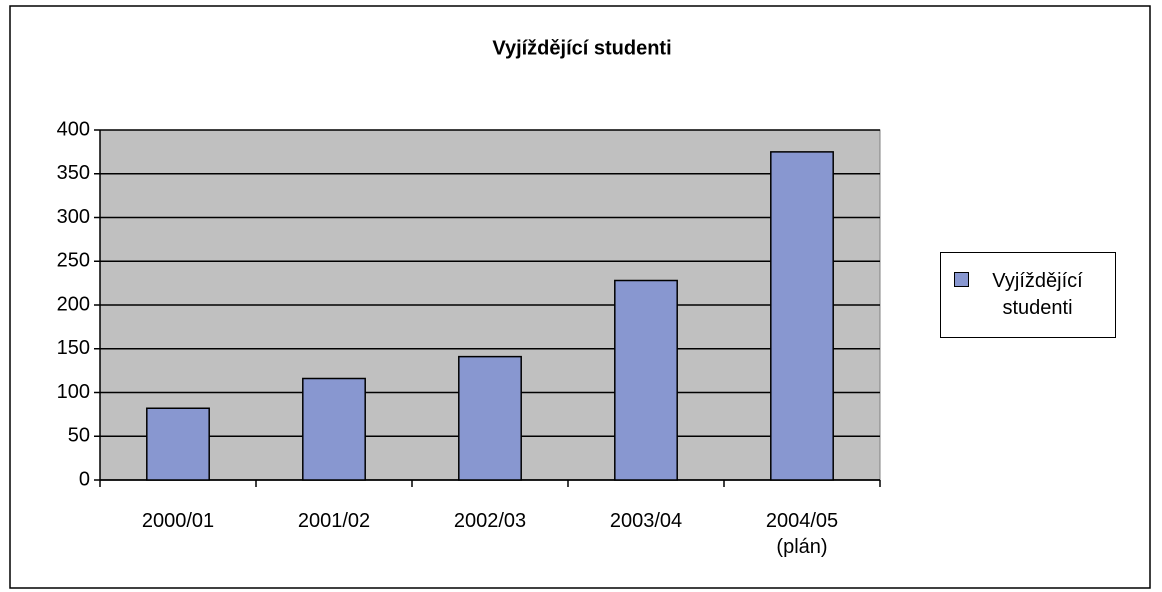  Describe the element at coordinates (73, 392) in the screenshot. I see `y-tick-label: 100` at that location.